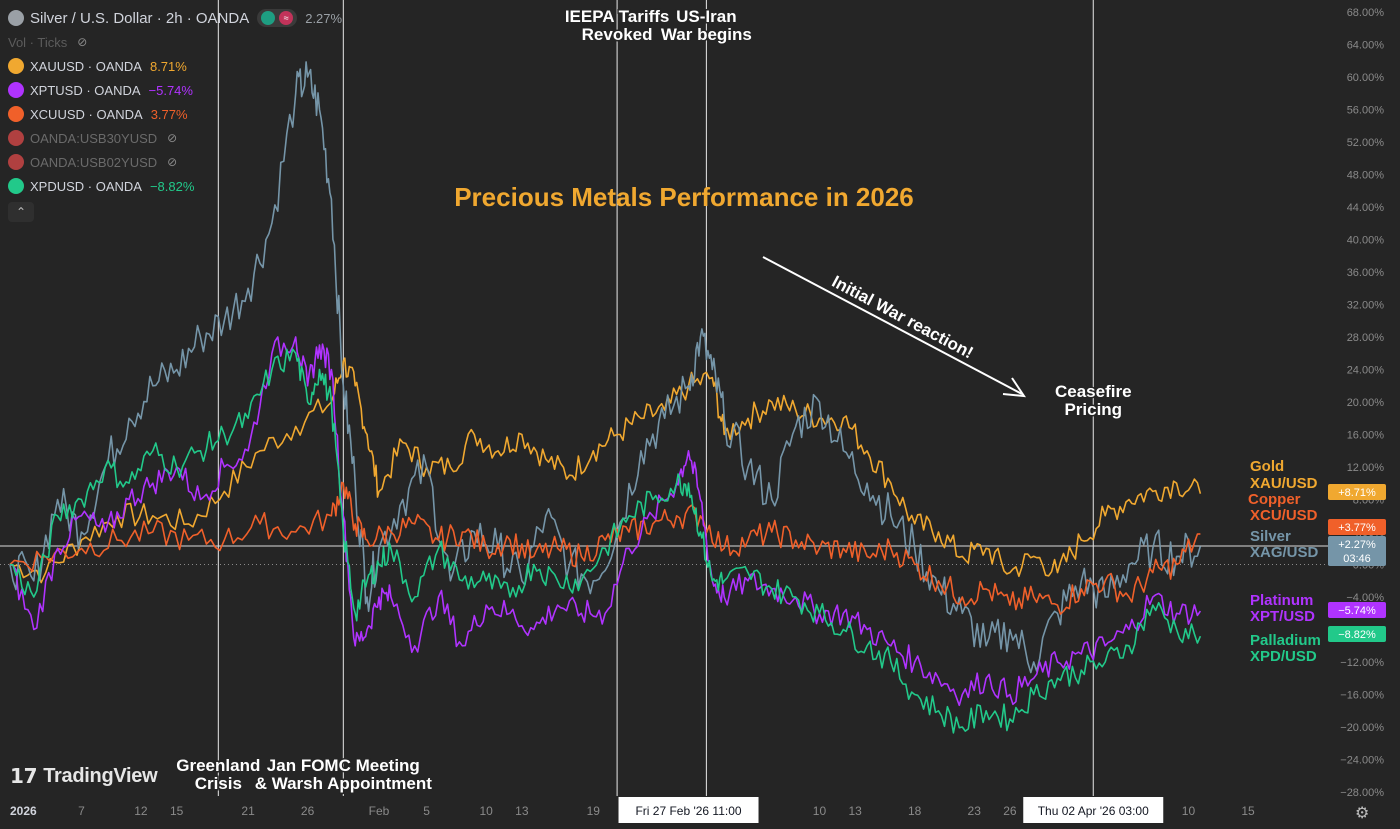 Image resolution: width=1400 pixels, height=829 pixels. Describe the element at coordinates (218, 765) in the screenshot. I see `event-label: Greenland` at that location.